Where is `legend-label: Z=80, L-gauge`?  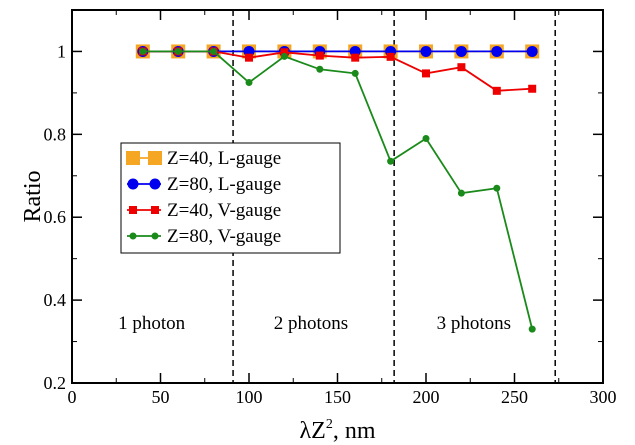 legend-label: Z=80, L-gauge is located at coordinates (224, 184).